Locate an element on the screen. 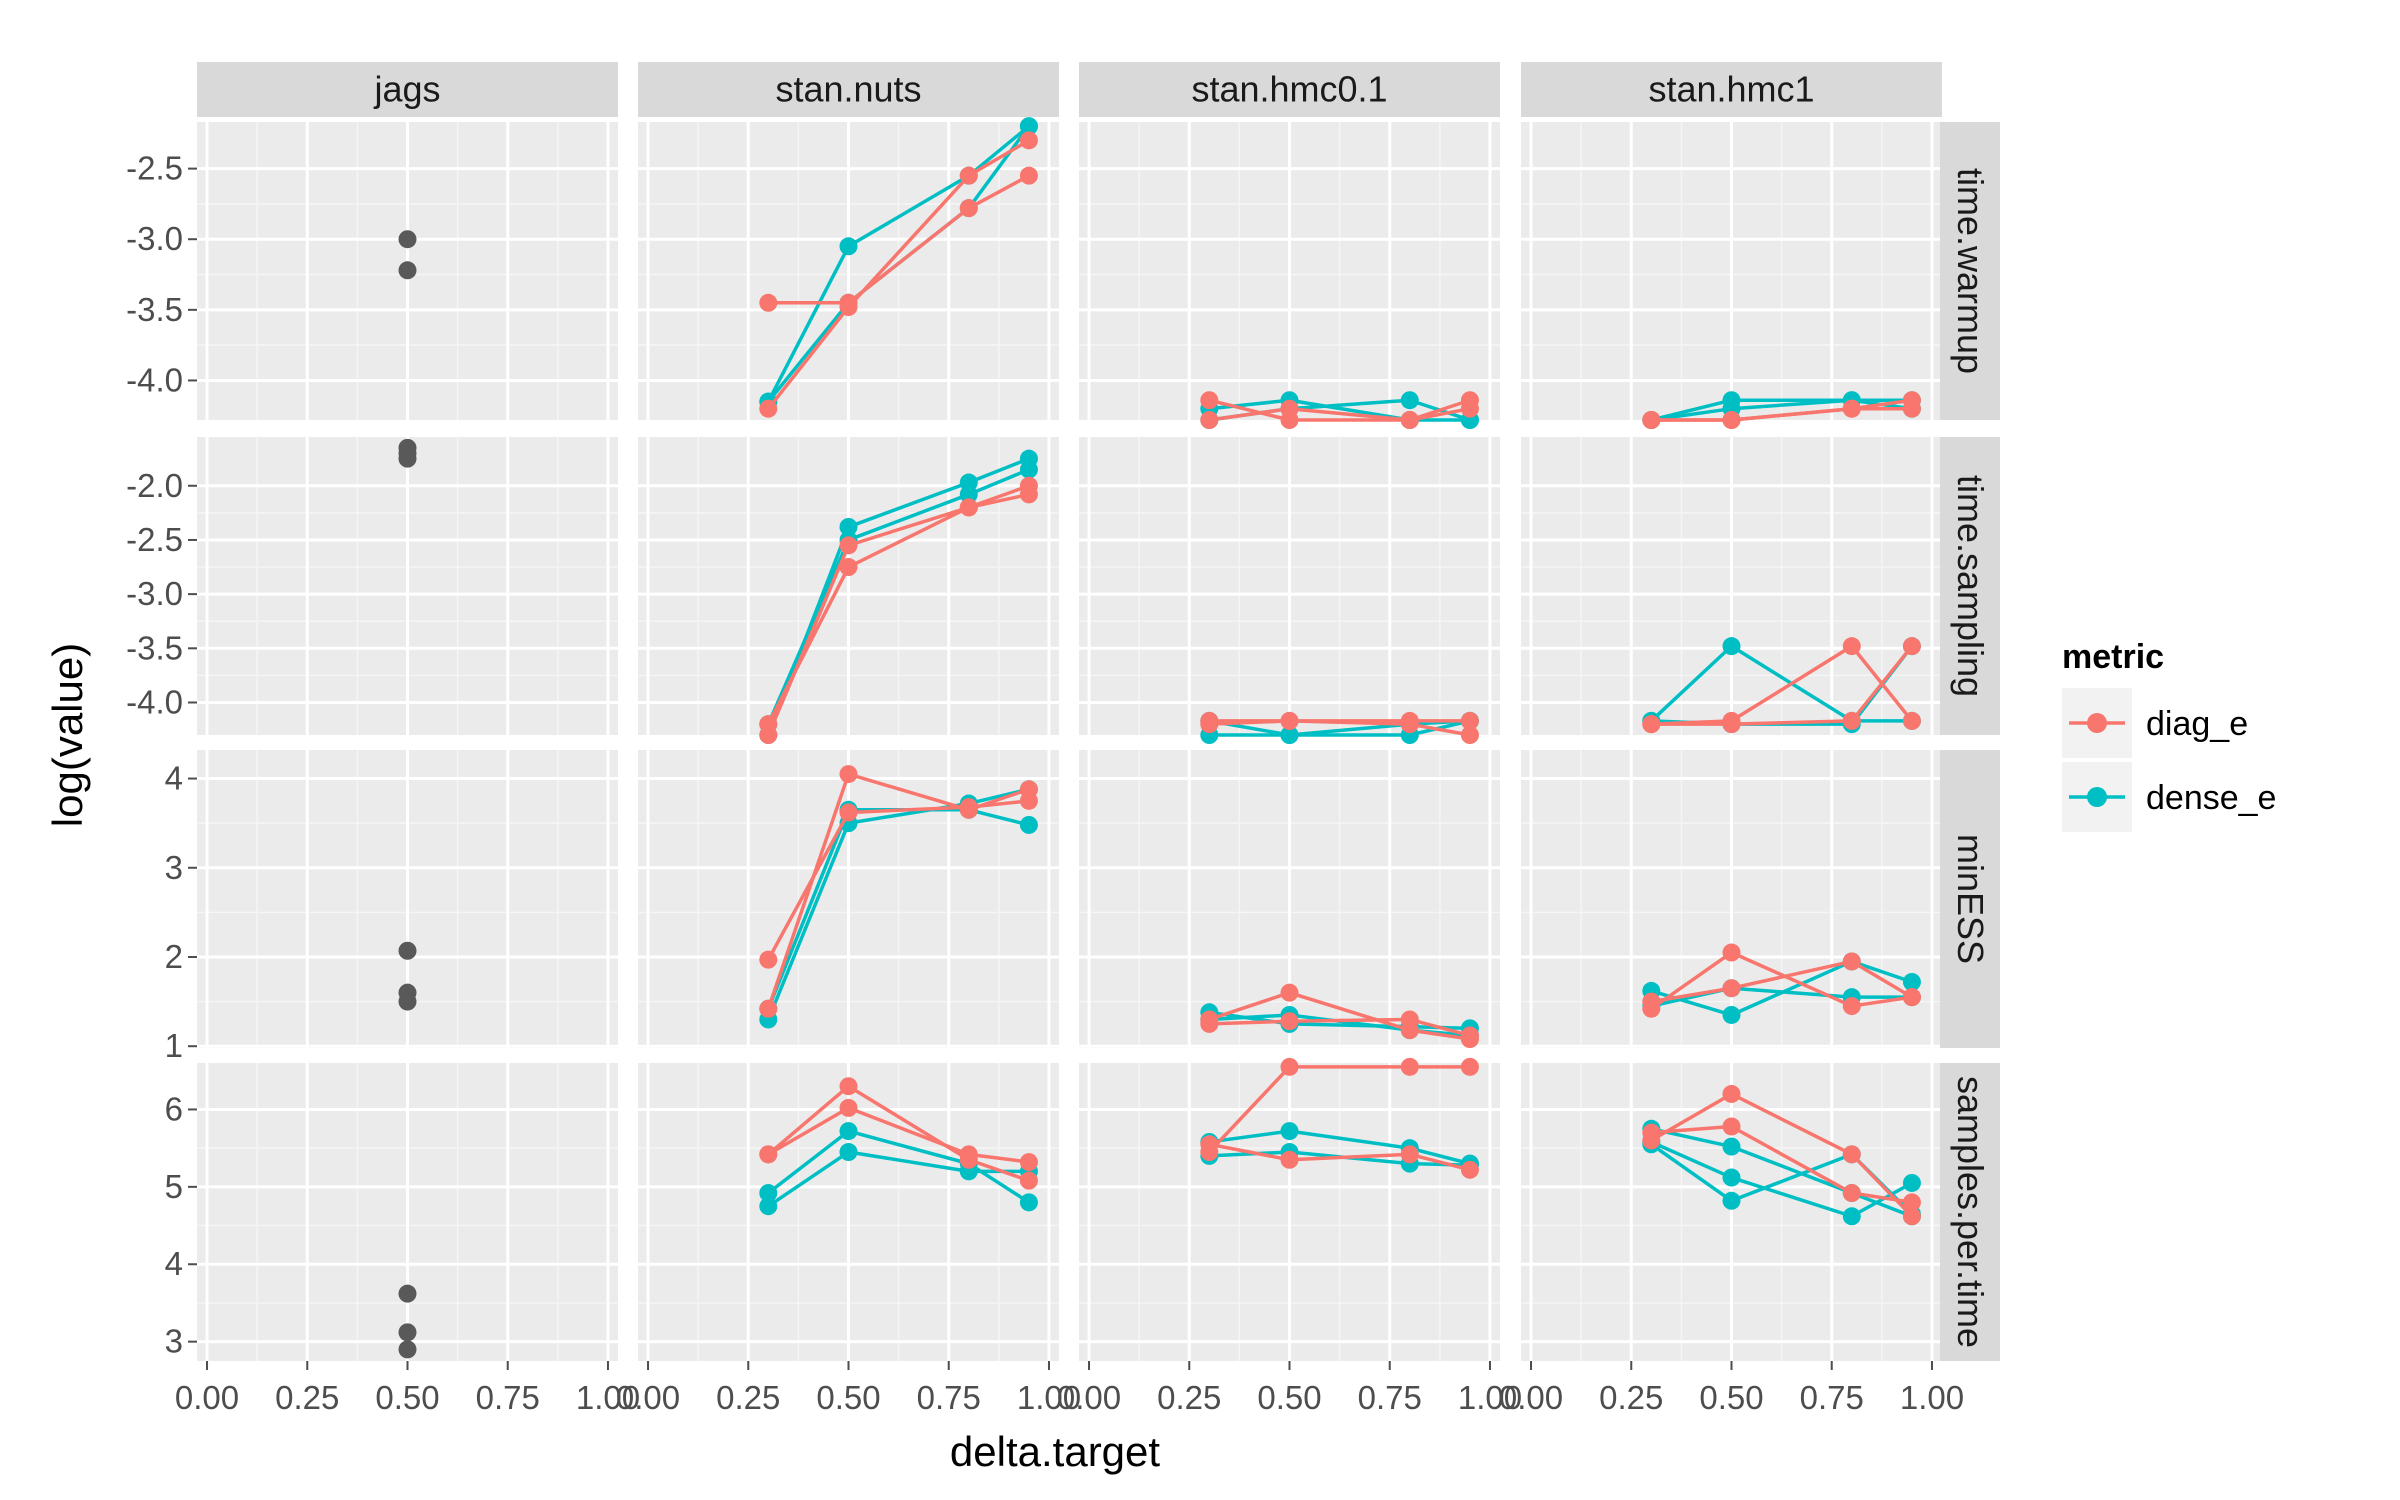 The height and width of the screenshot is (1500, 2400). series-samples.per.time-stan.hmc0.1-diag_e is located at coordinates (1339, 1157).